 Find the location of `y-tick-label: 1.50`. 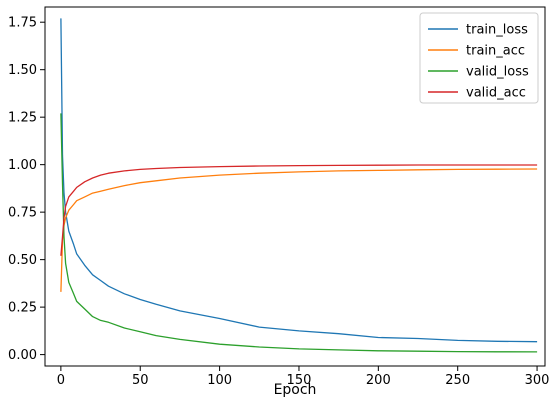

y-tick-label: 1.50 is located at coordinates (22, 70).